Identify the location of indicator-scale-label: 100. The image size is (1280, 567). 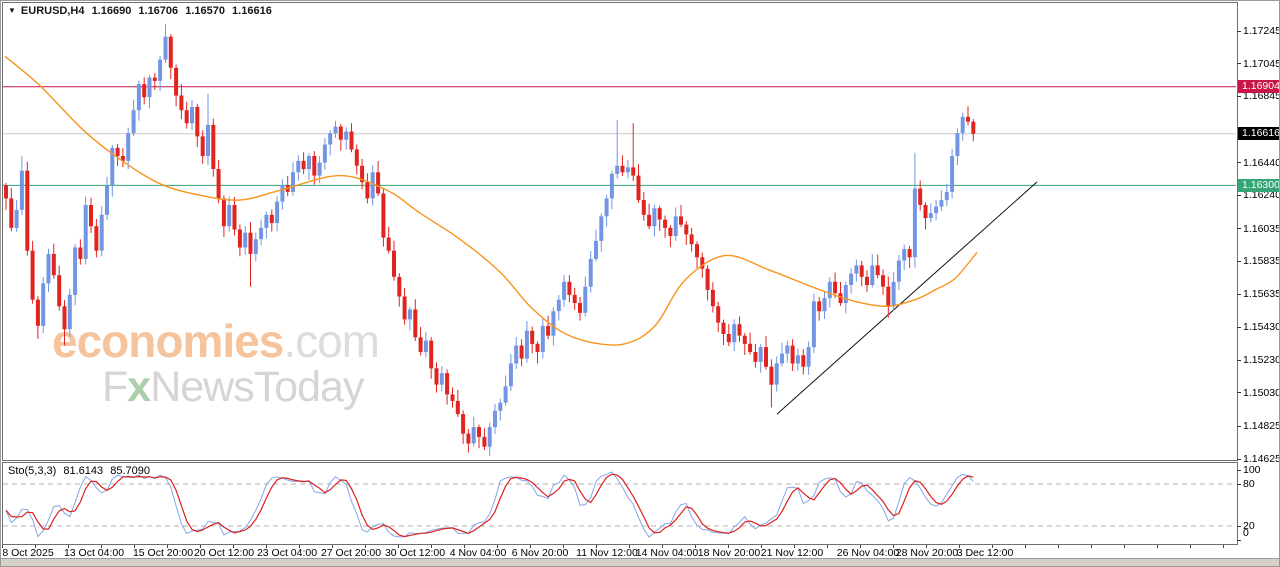
(1252, 470).